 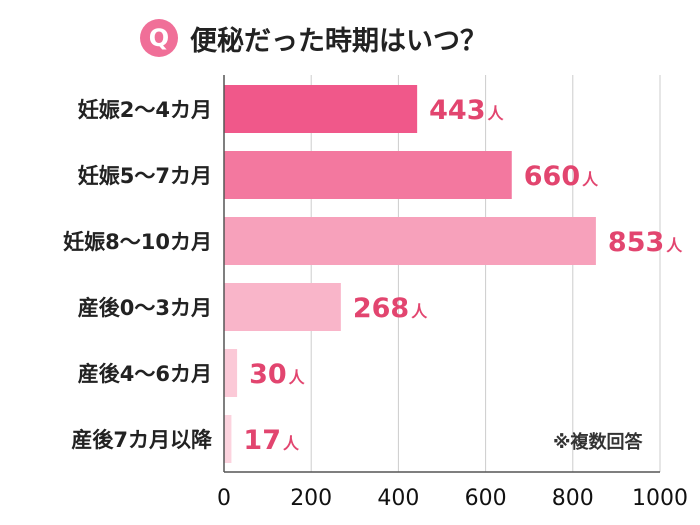 What do you see at coordinates (398, 498) in the screenshot?
I see `x-tick-label: 400` at bounding box center [398, 498].